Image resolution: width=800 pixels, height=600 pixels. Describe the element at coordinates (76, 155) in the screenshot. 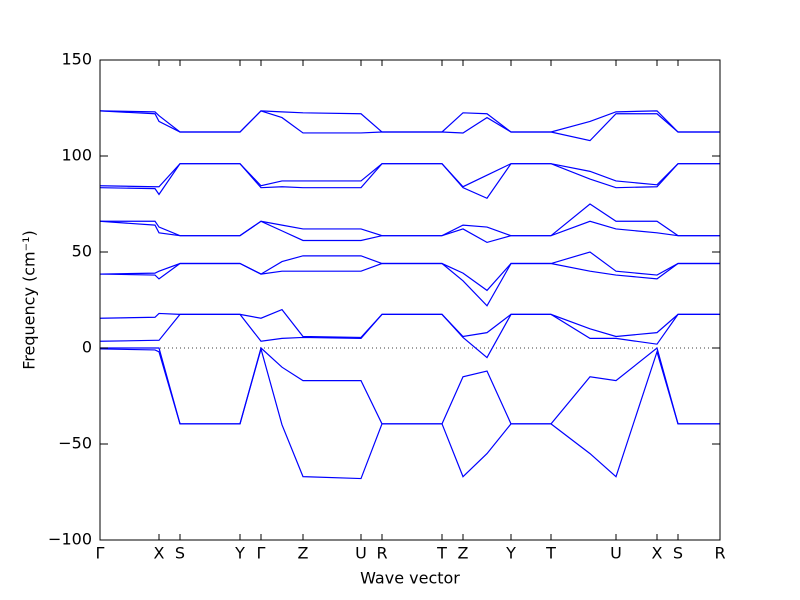

I see `y-tick-label: 100` at that location.